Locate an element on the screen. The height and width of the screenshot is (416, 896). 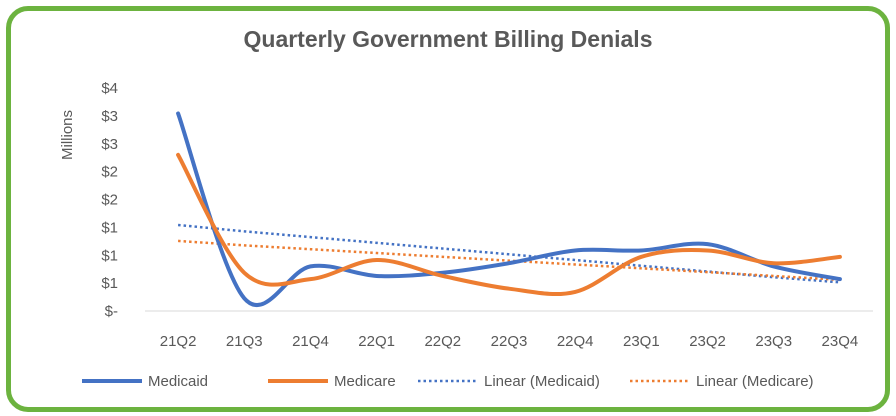
legend-entry: Linear (Medicare) is located at coordinates (755, 381).